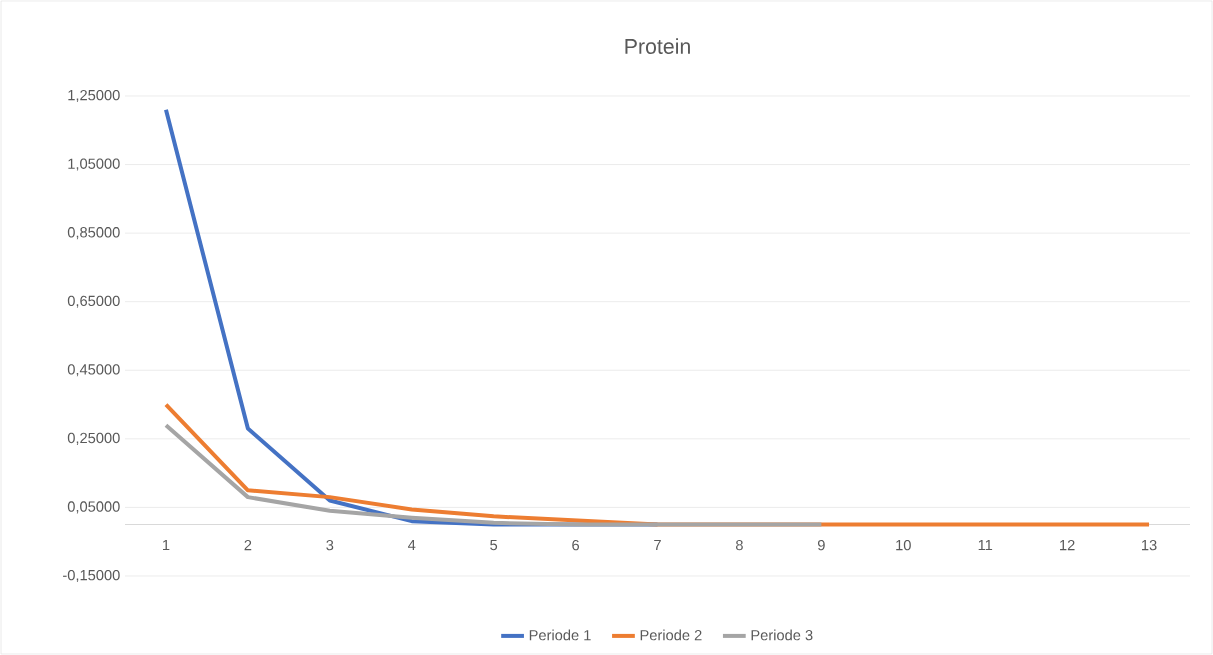 The image size is (1213, 655). Describe the element at coordinates (91, 576) in the screenshot. I see `y-tick-label: -0,15000` at that location.